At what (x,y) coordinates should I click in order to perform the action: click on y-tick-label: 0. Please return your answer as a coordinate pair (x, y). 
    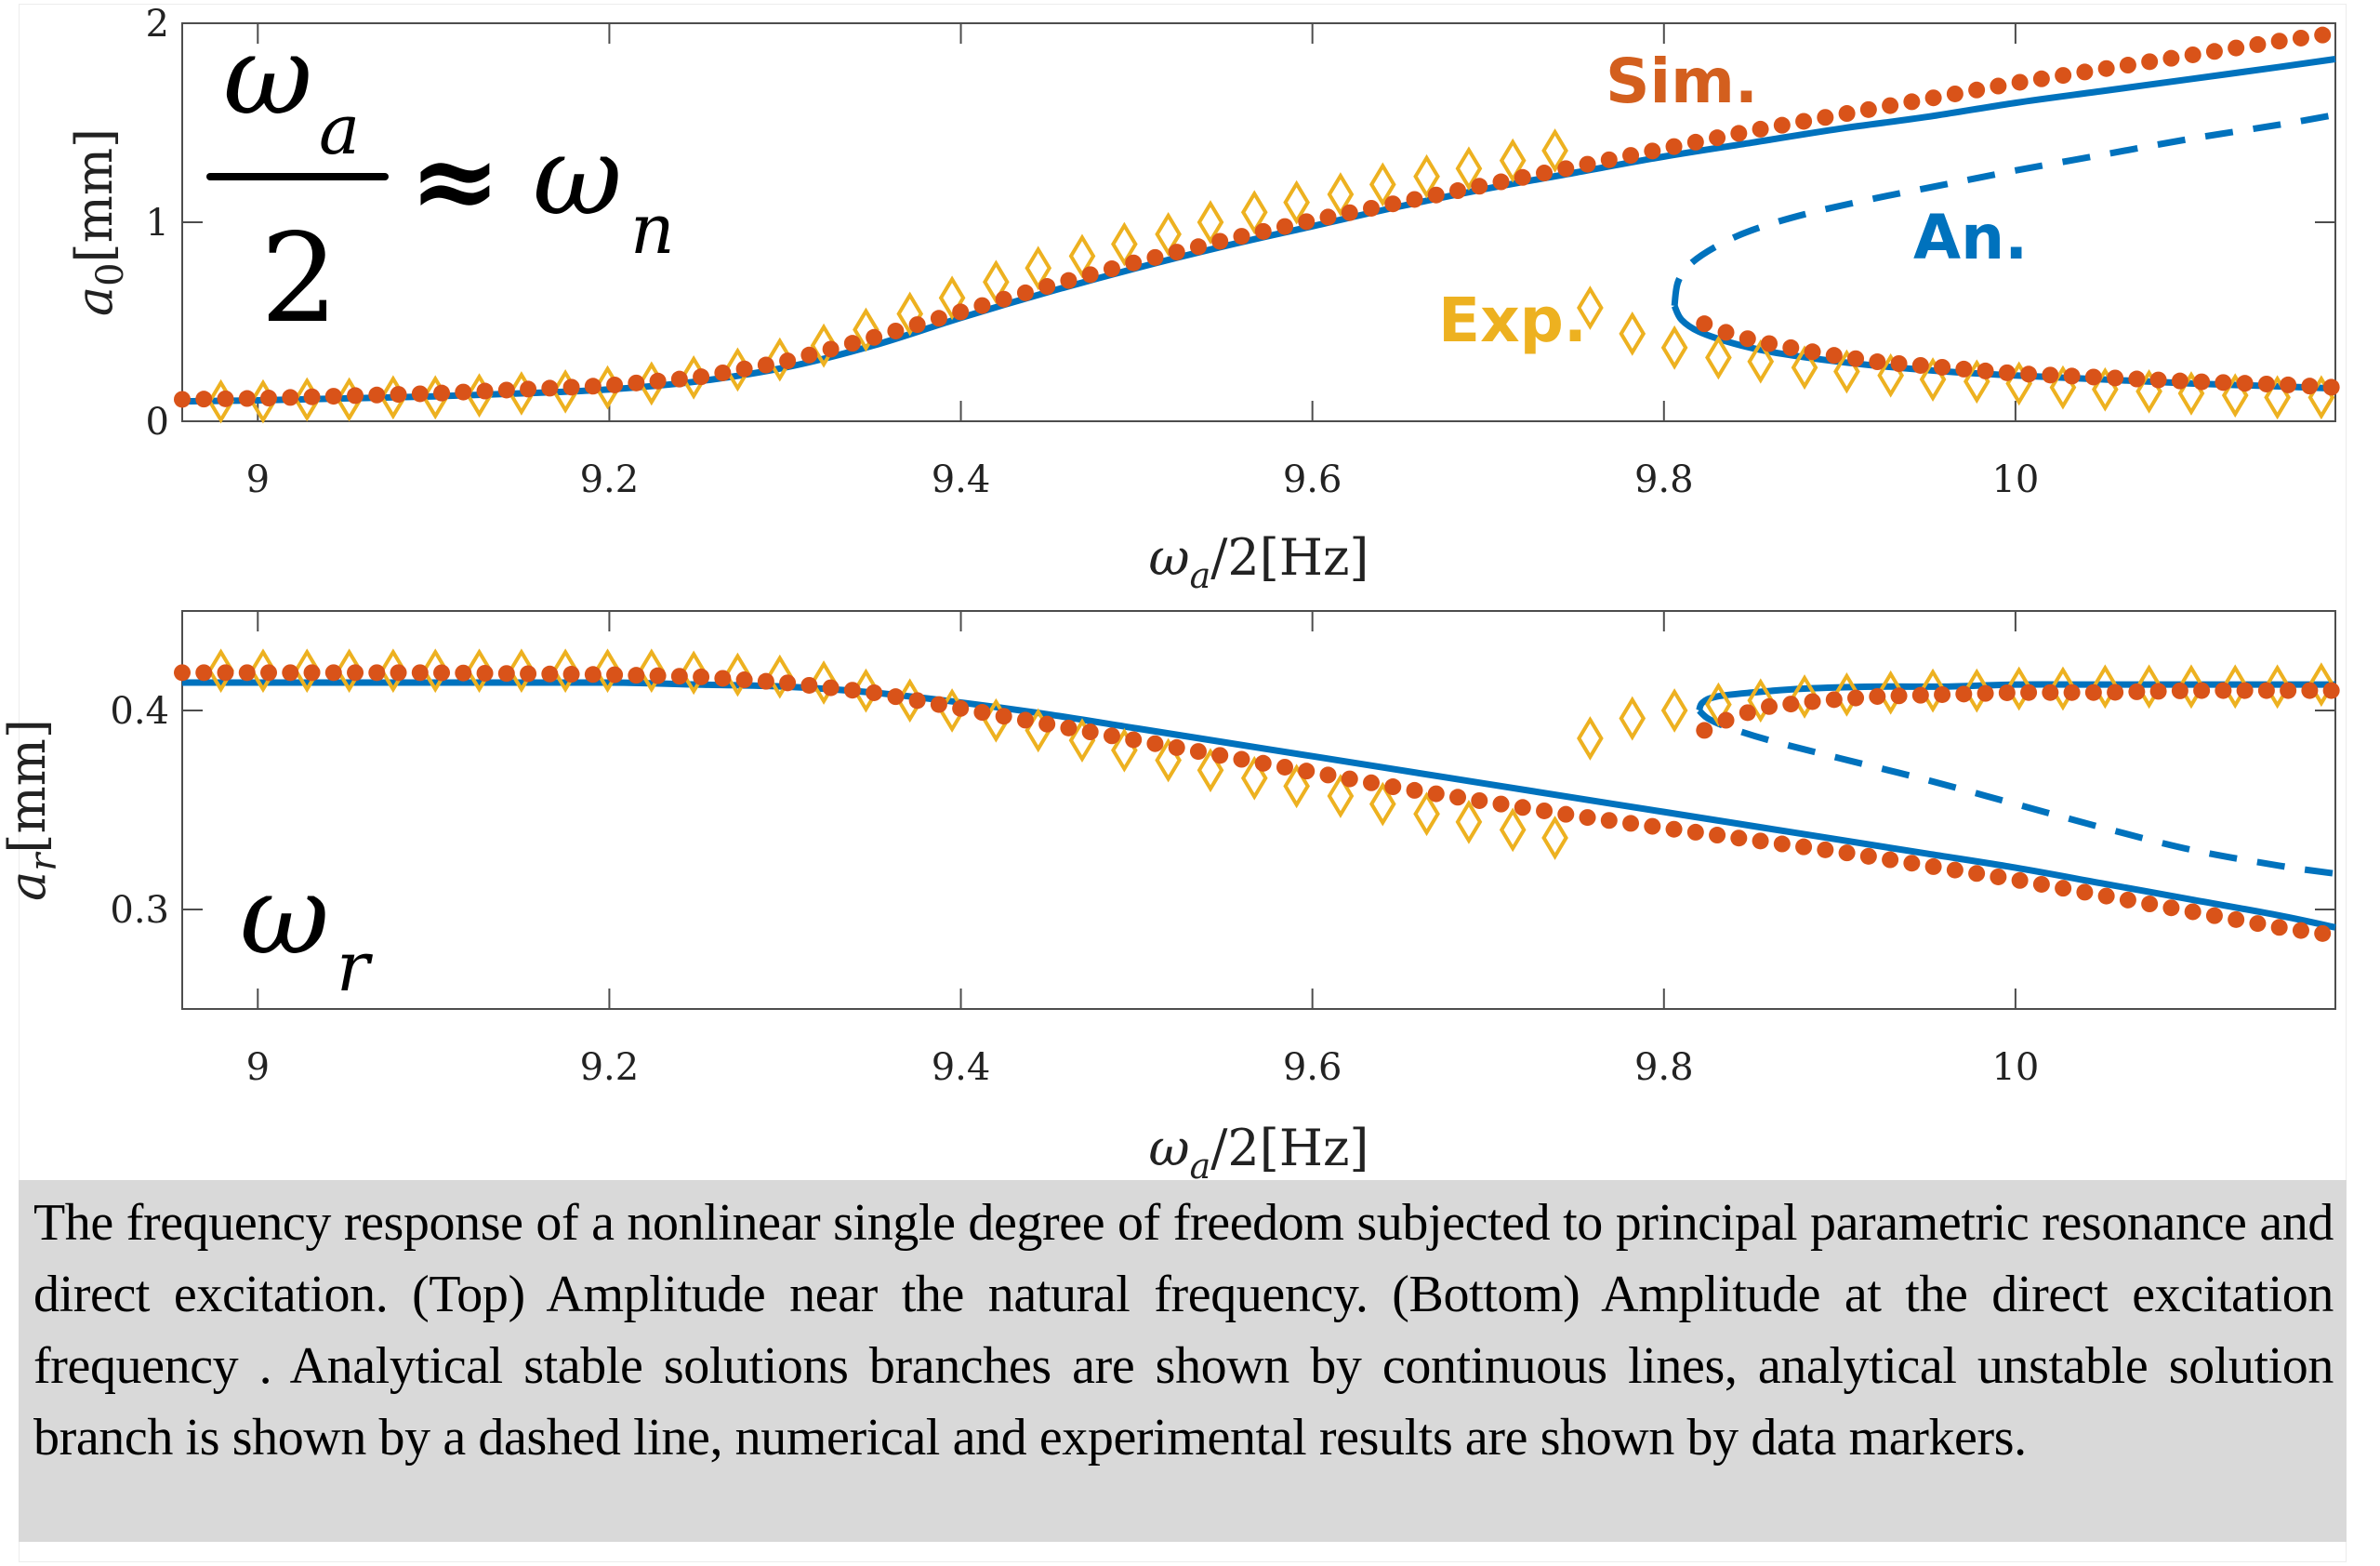
    Looking at the image, I should click on (157, 422).